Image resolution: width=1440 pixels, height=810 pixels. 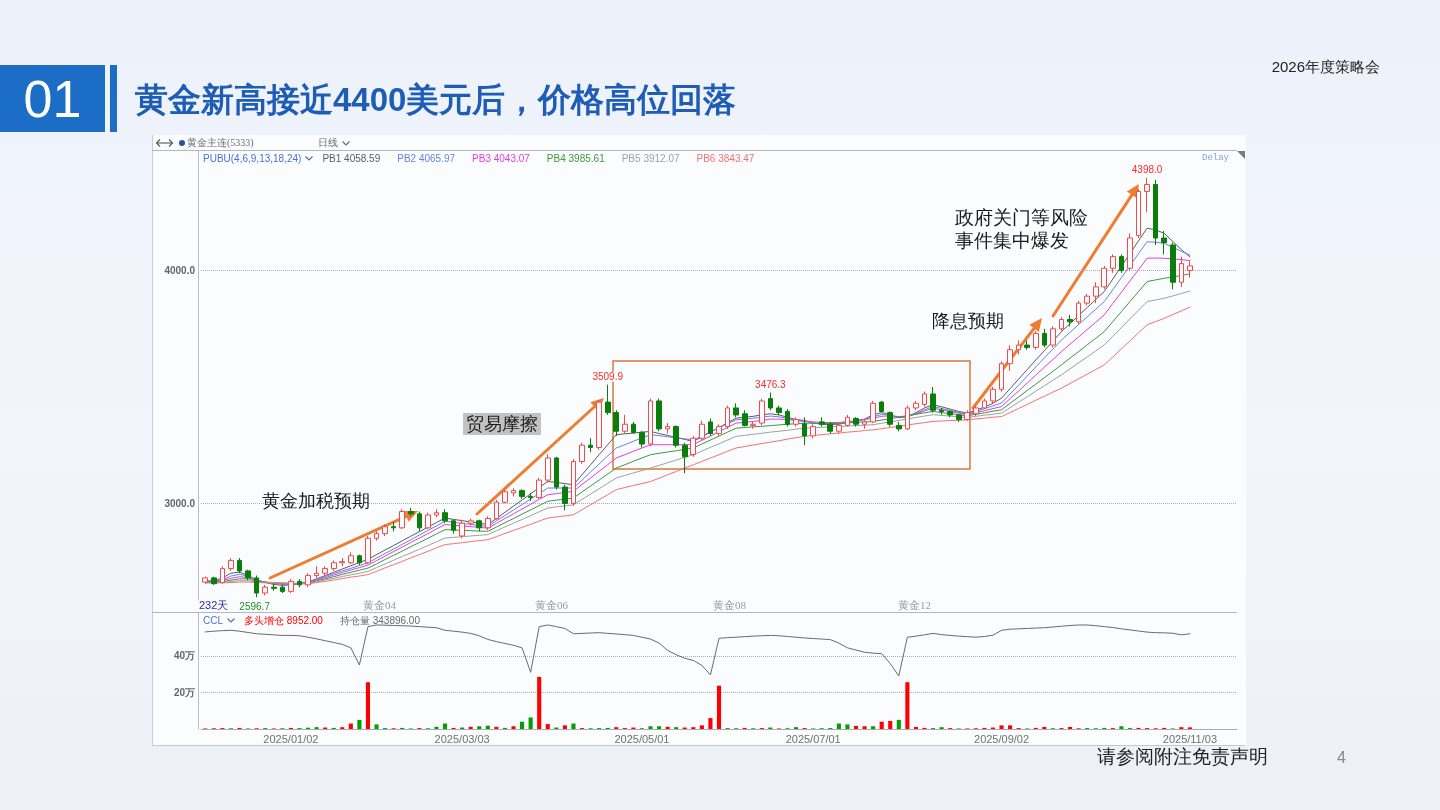 I want to click on annotation: 黄金06, so click(x=552, y=605).